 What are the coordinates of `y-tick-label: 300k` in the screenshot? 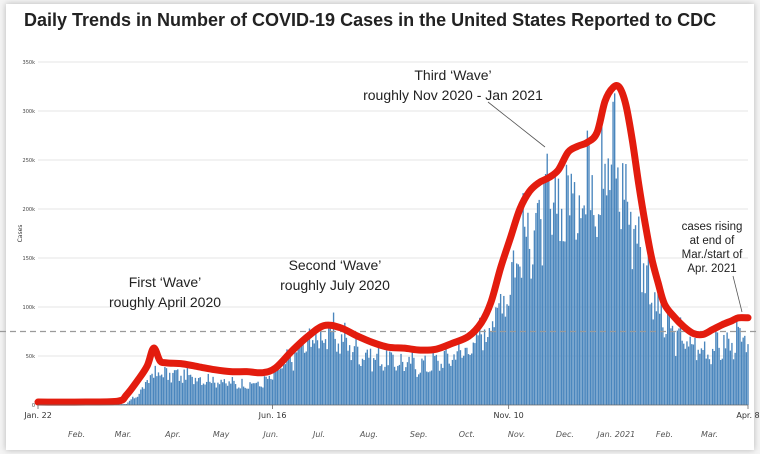 It's located at (29, 112).